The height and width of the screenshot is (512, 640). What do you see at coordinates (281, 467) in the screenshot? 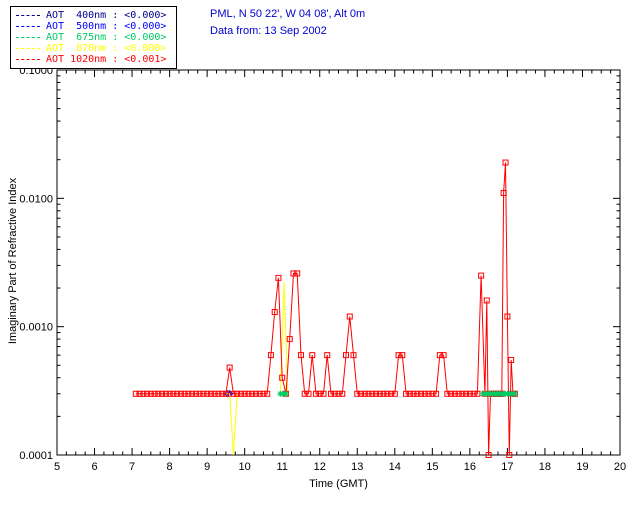
I see `x-tick-label: 11` at bounding box center [281, 467].